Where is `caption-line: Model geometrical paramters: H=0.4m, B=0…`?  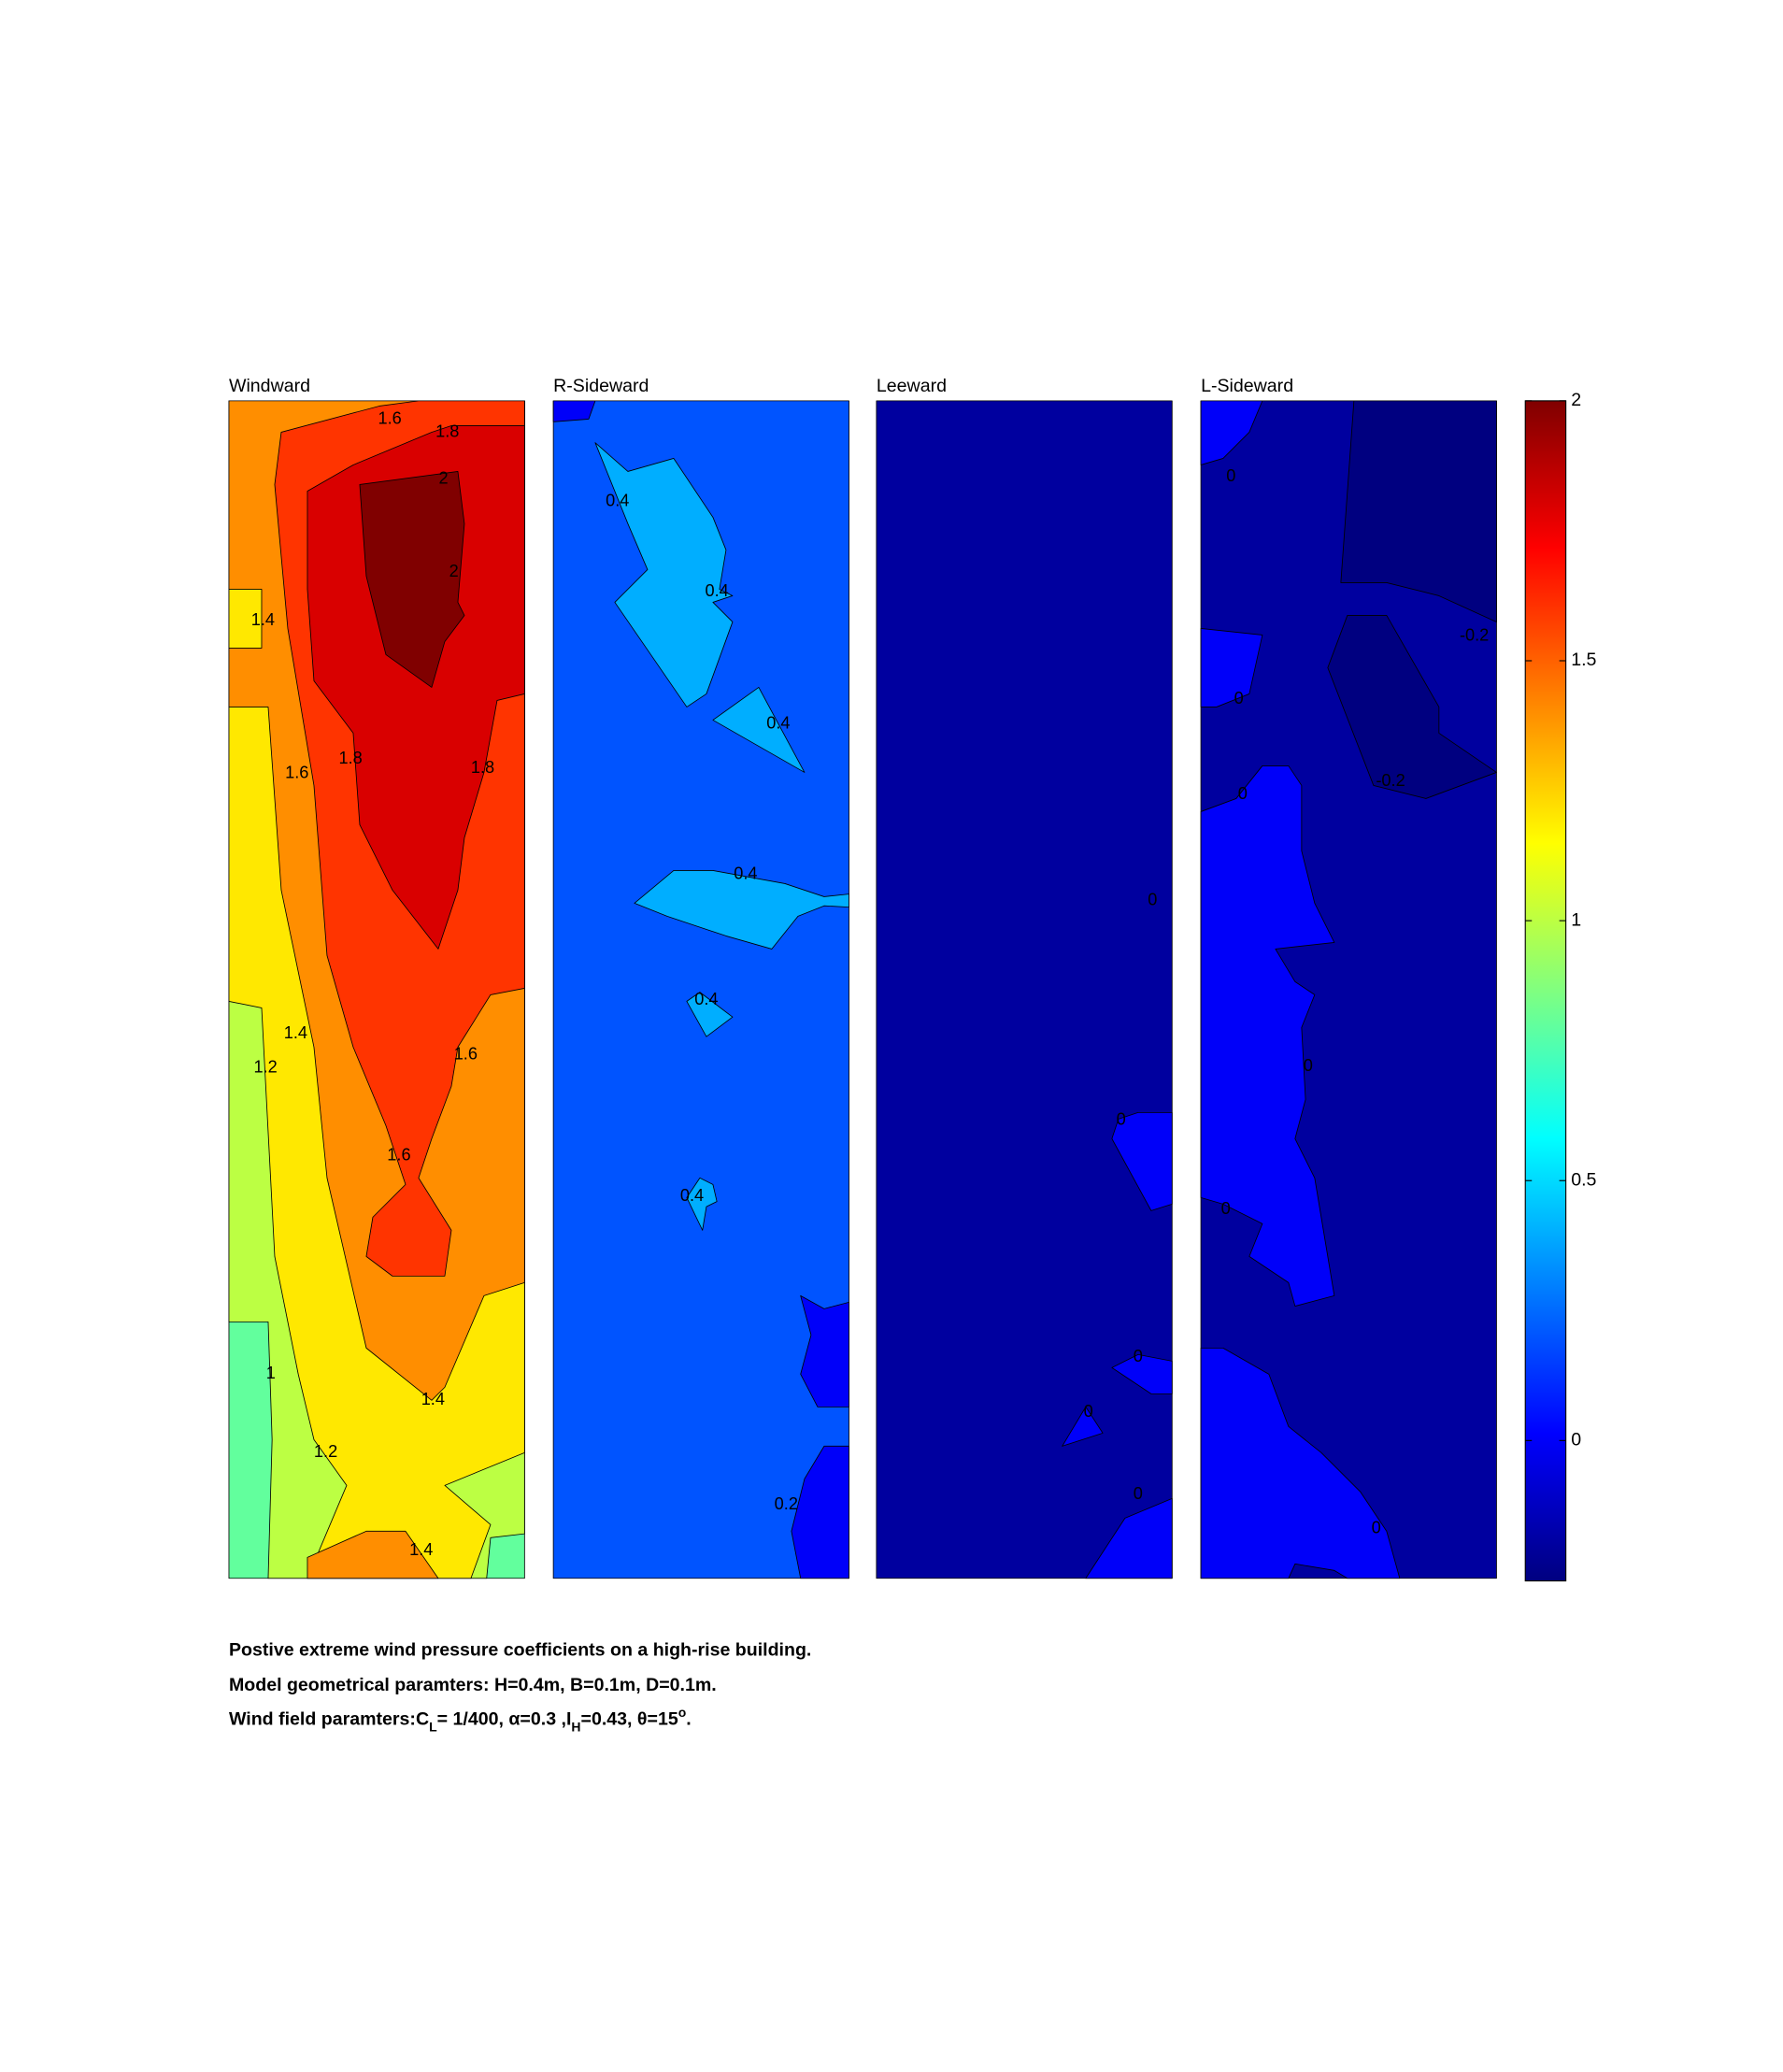
caption-line: Model geometrical paramters: H=0.4m, B=0… is located at coordinates (473, 1685).